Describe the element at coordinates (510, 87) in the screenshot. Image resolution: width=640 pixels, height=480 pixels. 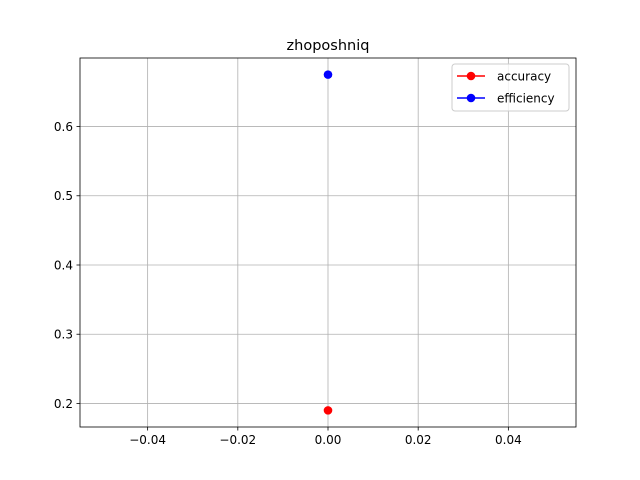
I see `legend: accuracy efficiency` at that location.